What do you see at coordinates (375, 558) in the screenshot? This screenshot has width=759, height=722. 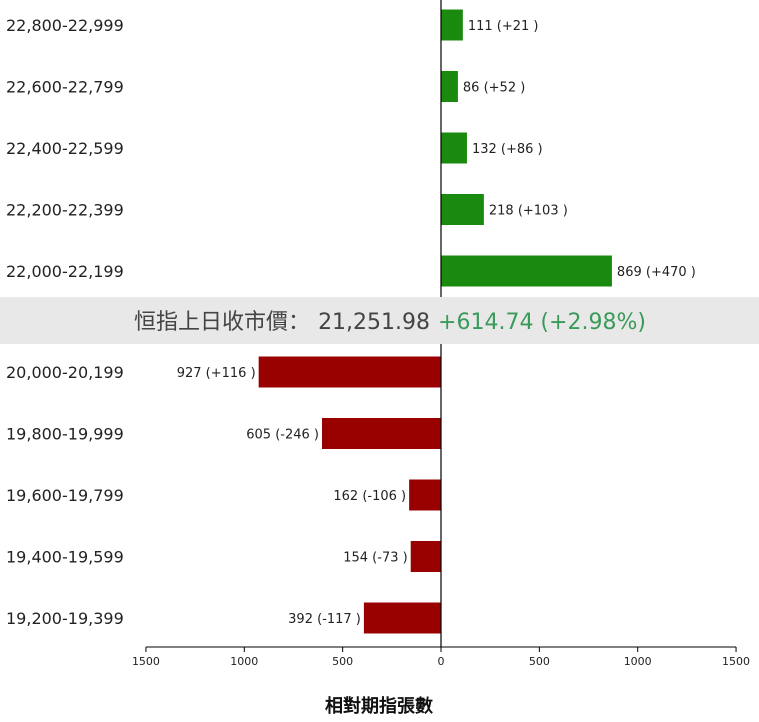 I see `data-label: 154 (-73 )` at bounding box center [375, 558].